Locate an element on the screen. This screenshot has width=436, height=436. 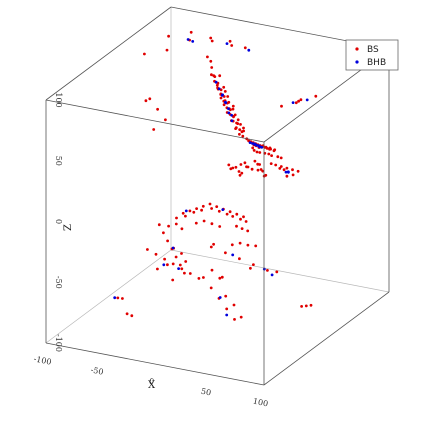
legend-label-bhb: BHB is located at coordinates (376, 63).